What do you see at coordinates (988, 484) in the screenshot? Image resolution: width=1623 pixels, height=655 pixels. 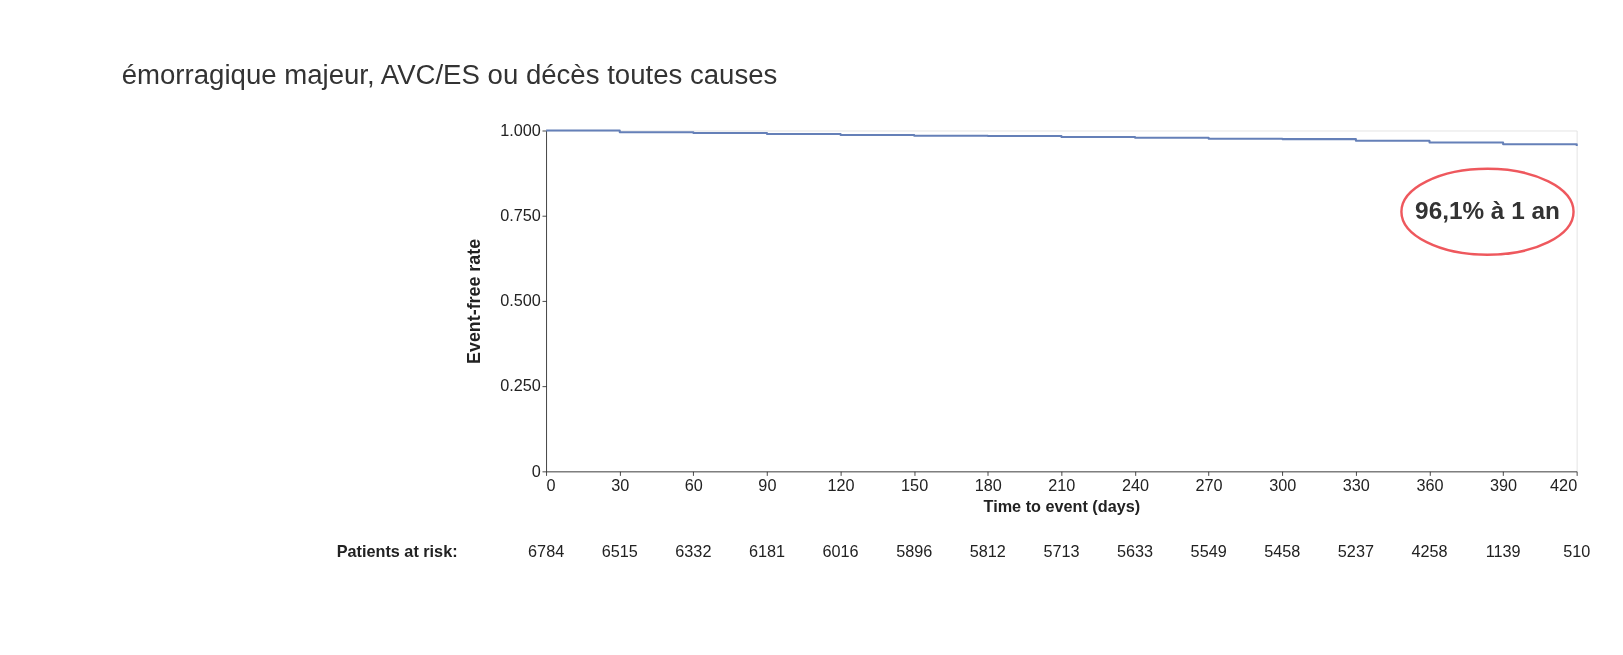 I see `x-tick-label: 180` at bounding box center [988, 484].